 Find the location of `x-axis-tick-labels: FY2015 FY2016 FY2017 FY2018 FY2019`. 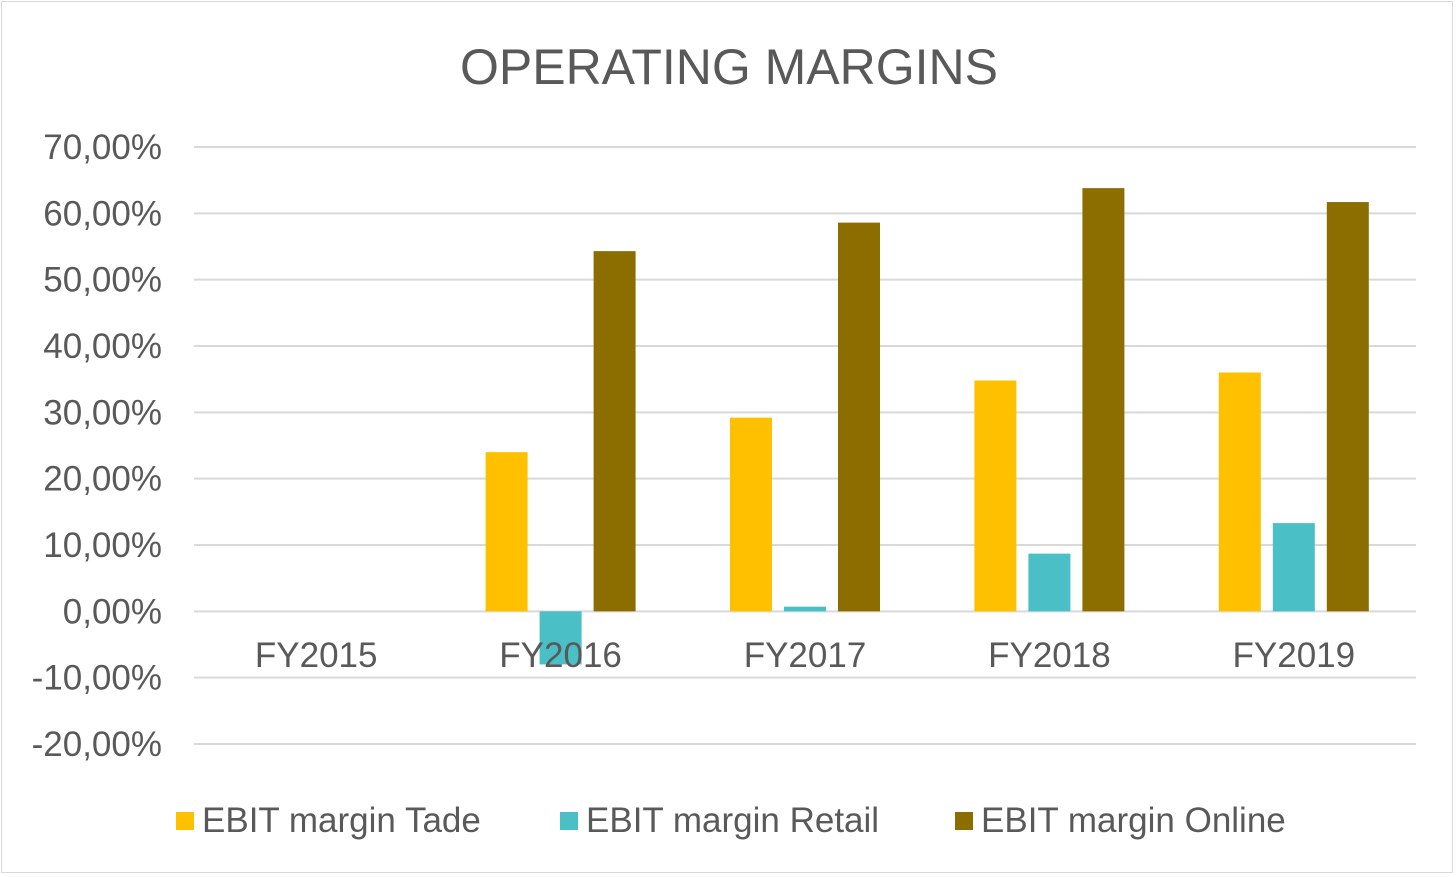

x-axis-tick-labels: FY2015 FY2016 FY2017 FY2018 FY2019 is located at coordinates (805, 655).